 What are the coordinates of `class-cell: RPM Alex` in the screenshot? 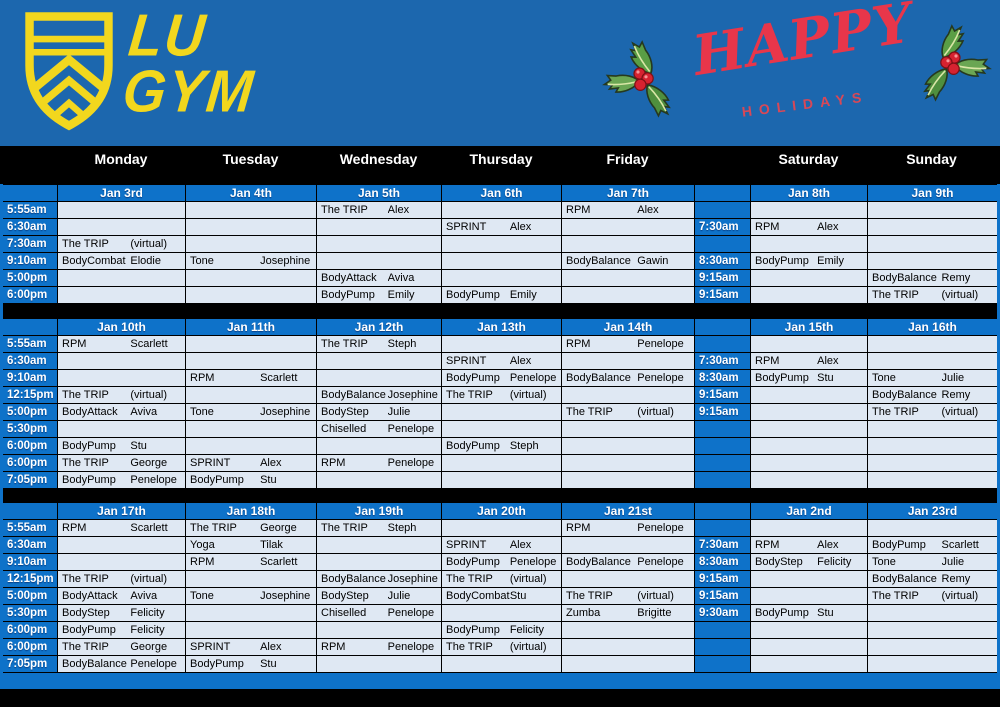 It's located at (628, 210).